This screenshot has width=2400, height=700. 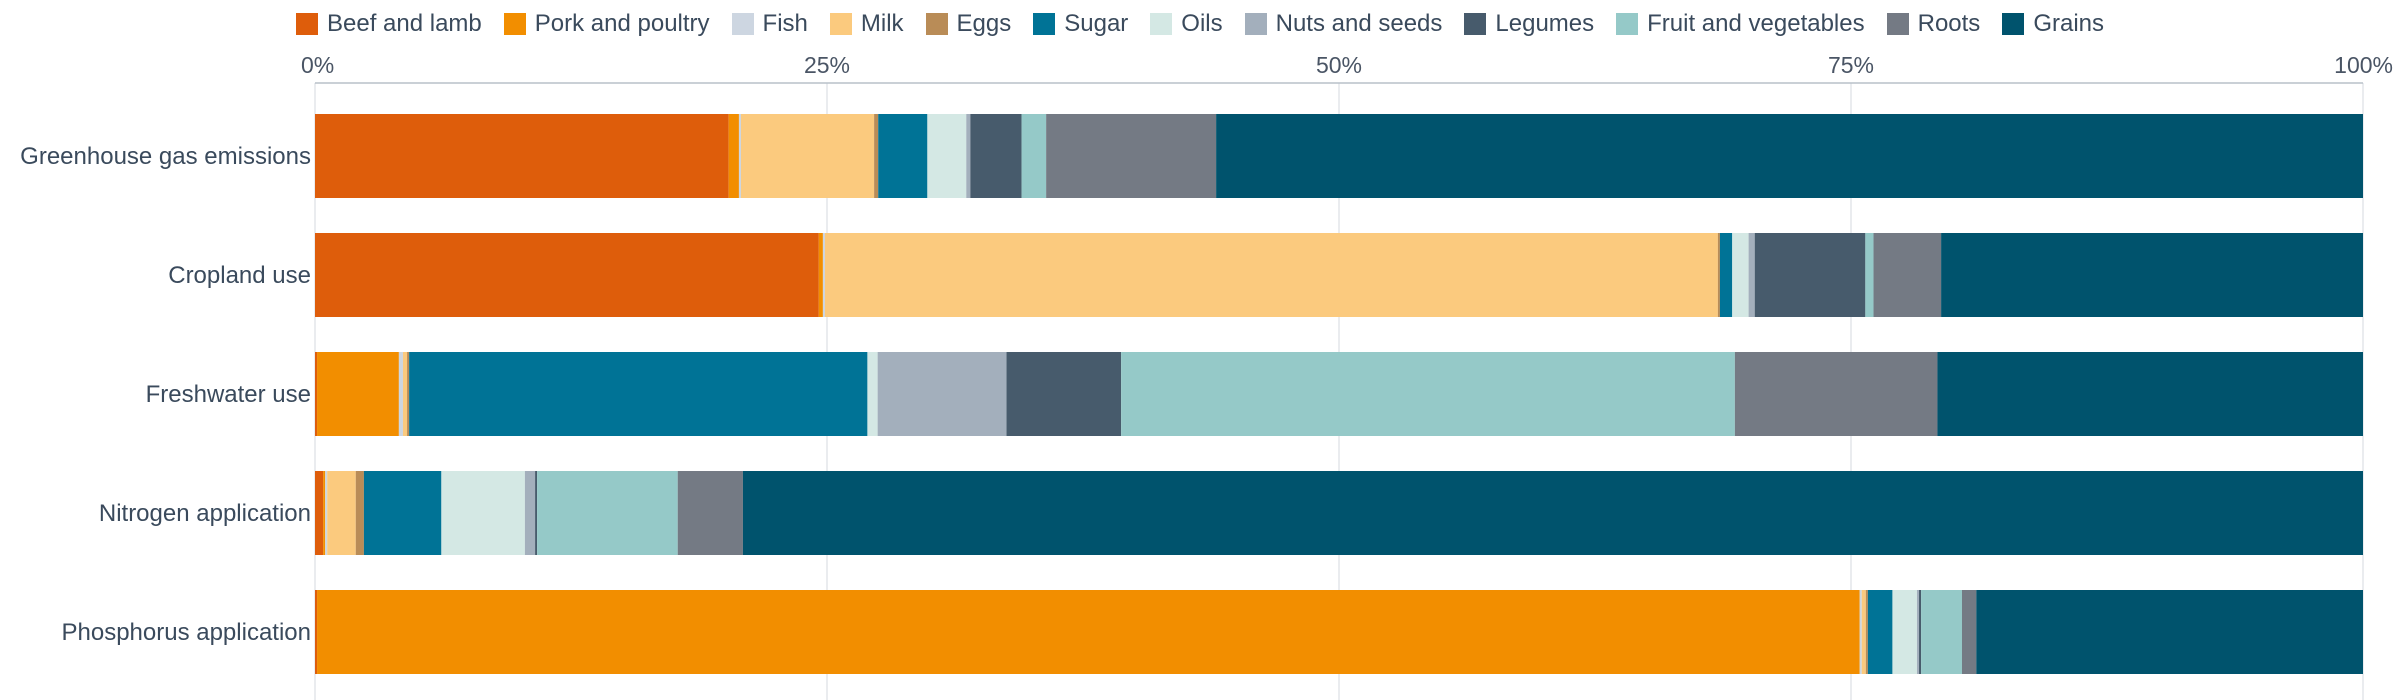 What do you see at coordinates (1339, 65) in the screenshot?
I see `x-tick-label: 50%` at bounding box center [1339, 65].